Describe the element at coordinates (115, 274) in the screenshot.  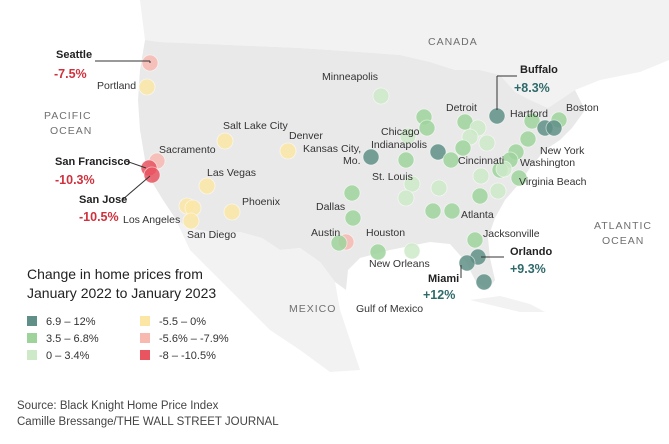
I see `legend-title-line1: Change in home prices from` at that location.